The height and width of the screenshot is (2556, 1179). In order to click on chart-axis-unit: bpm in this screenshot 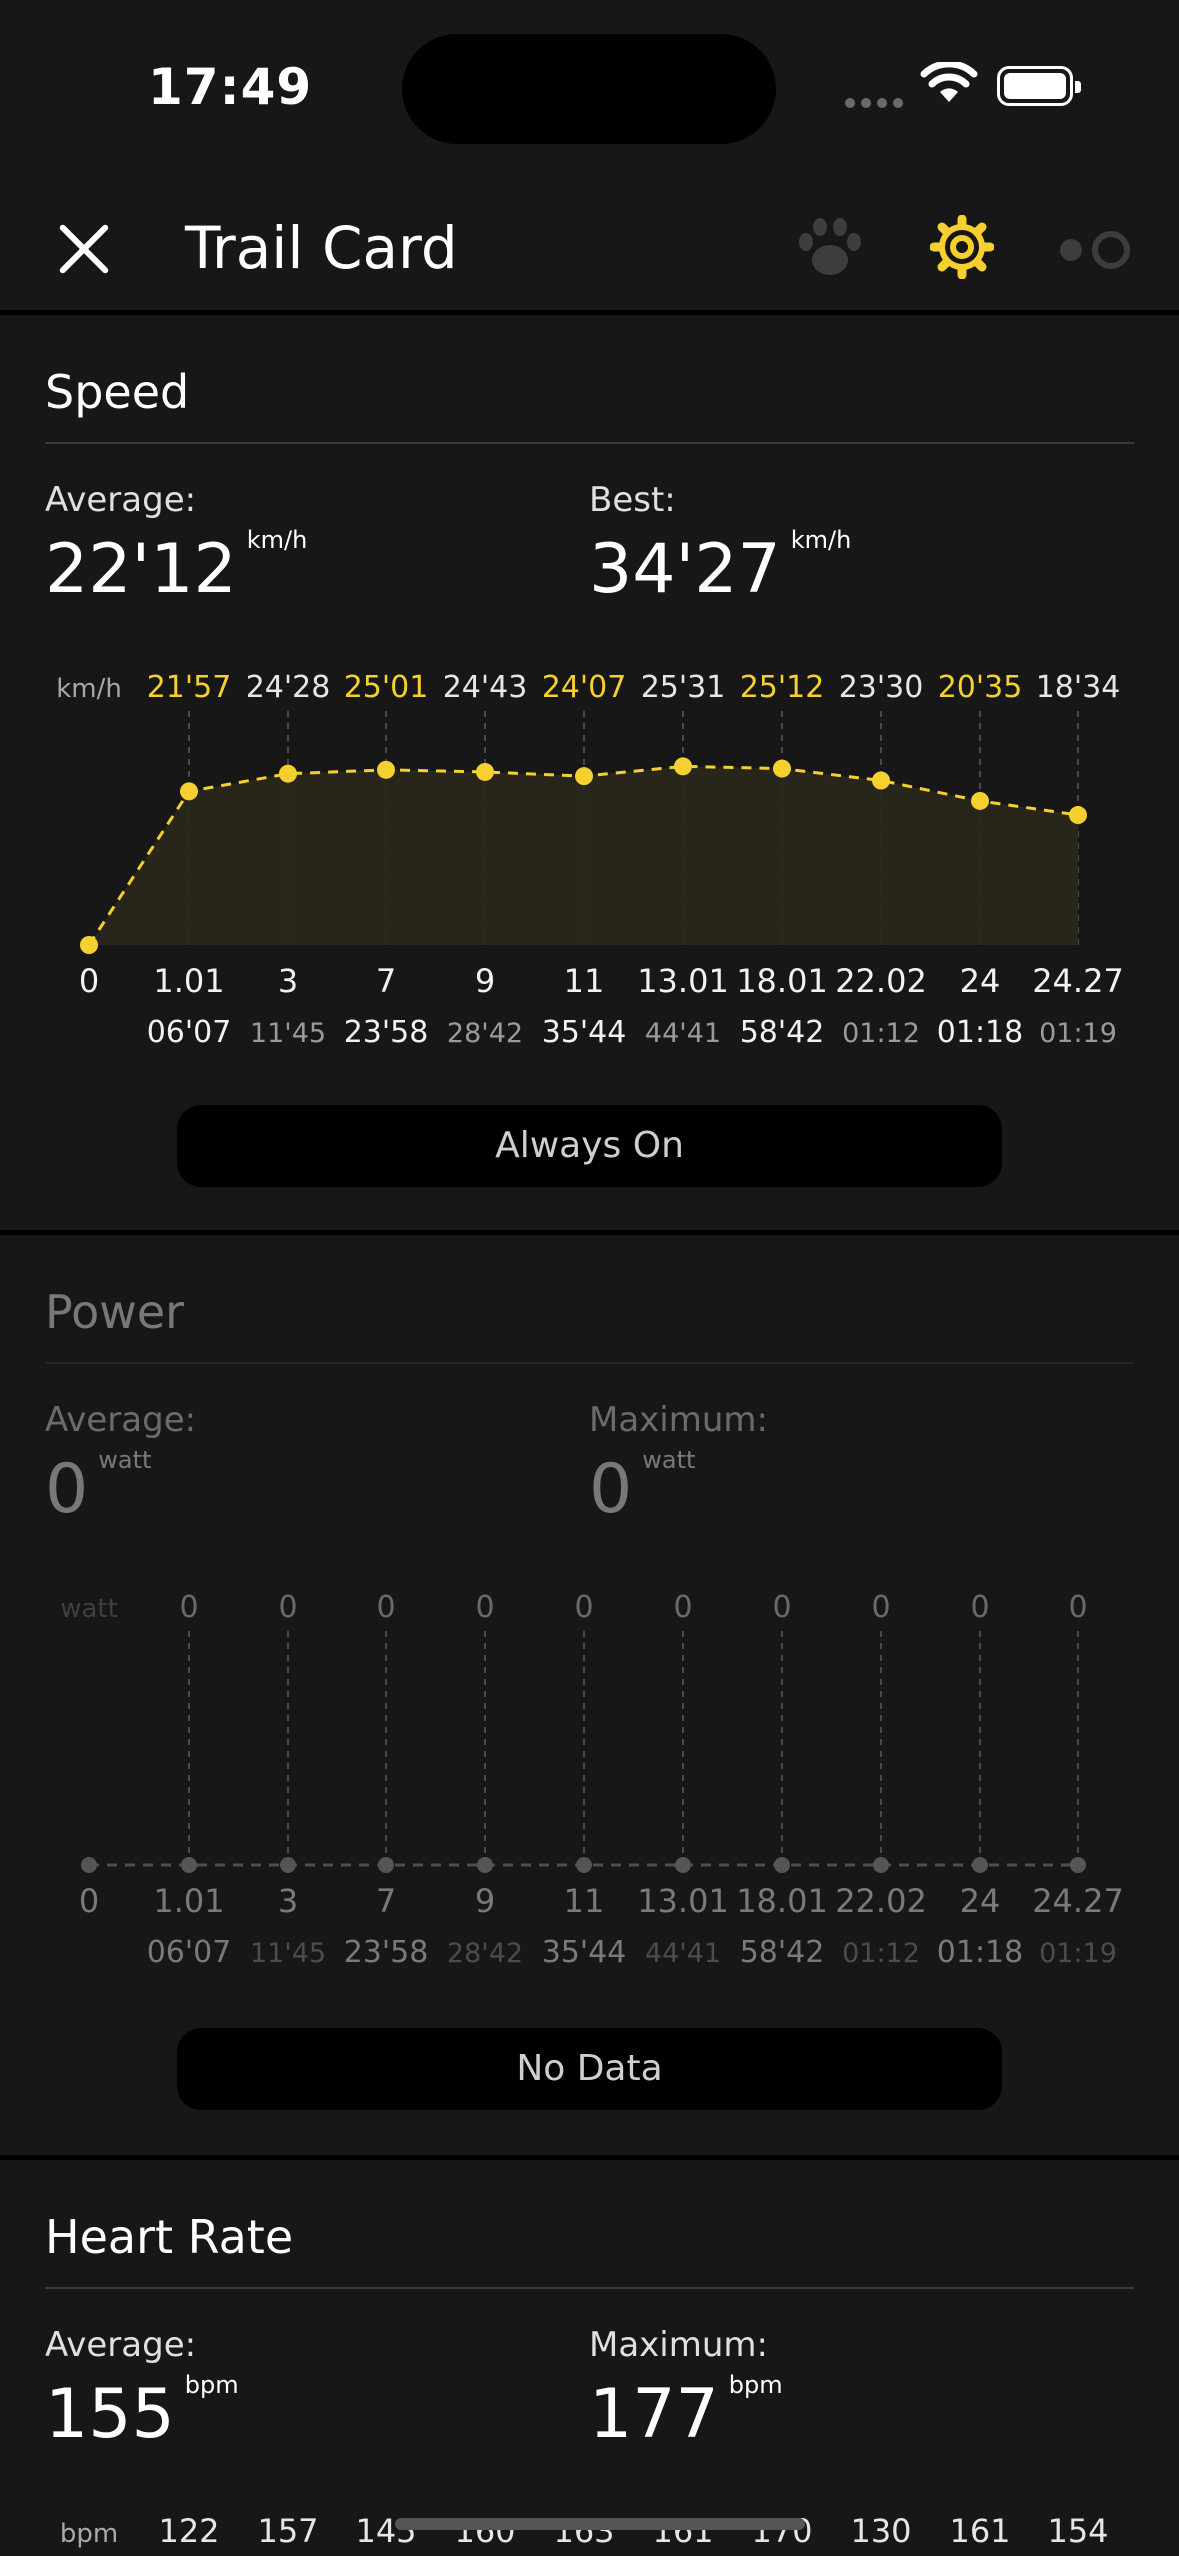, I will do `click(89, 2534)`.